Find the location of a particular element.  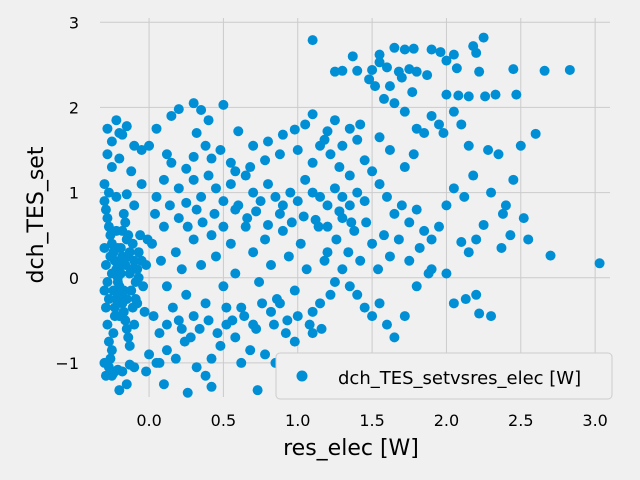

x-tick-label: 0.0 is located at coordinates (148, 420).